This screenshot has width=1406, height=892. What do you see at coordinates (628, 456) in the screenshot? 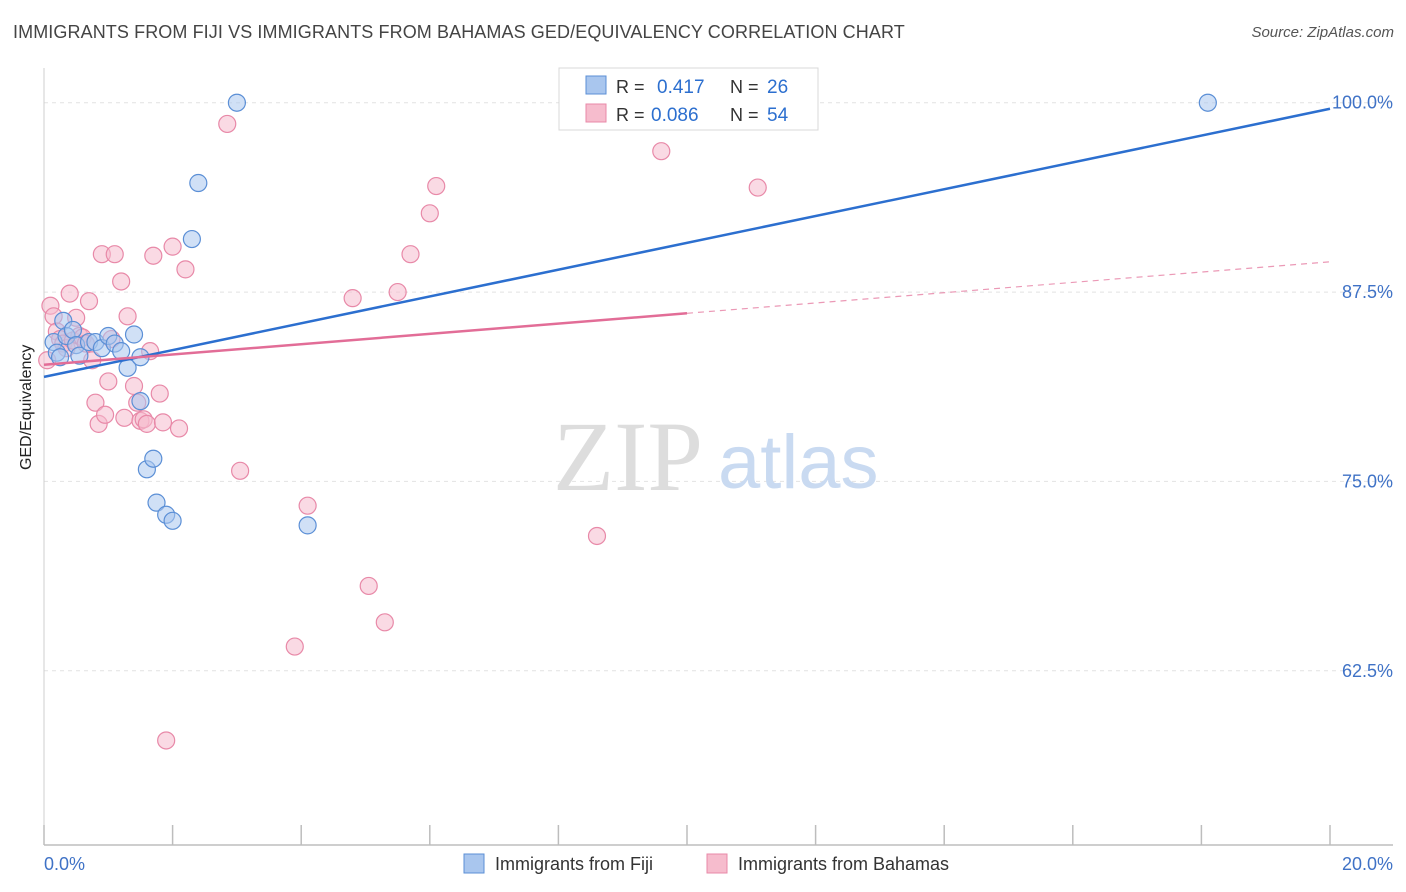
I see `watermark-zip: ZIP` at bounding box center [628, 456].